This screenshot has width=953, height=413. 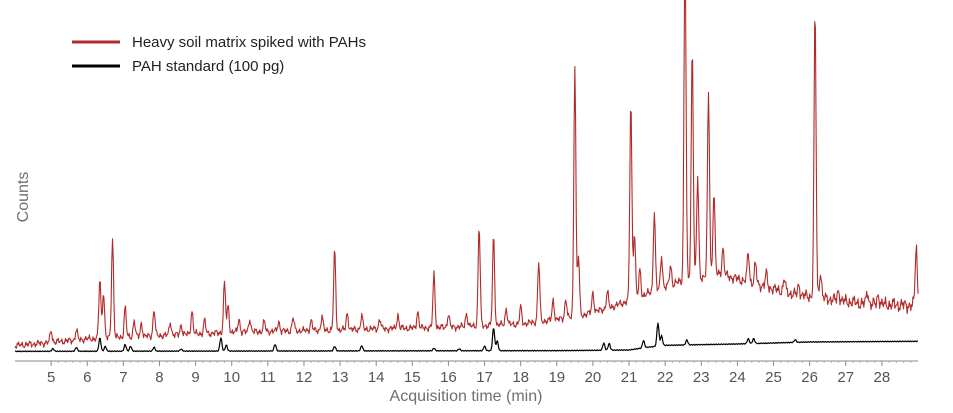 What do you see at coordinates (845, 377) in the screenshot?
I see `x-tick-label: 27` at bounding box center [845, 377].